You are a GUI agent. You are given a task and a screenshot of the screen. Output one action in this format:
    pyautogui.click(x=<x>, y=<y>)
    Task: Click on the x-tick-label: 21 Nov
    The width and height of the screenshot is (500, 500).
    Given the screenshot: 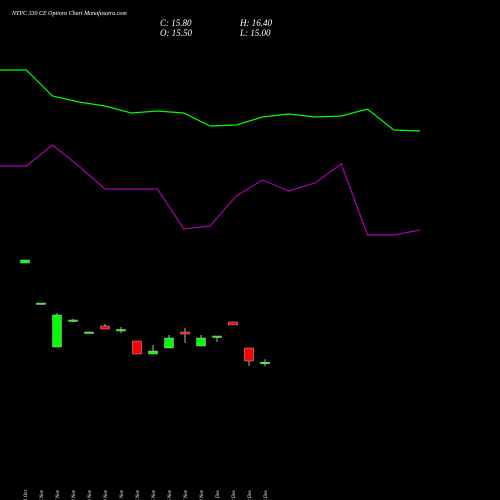 What is the action you would take?
    pyautogui.click(x=122, y=494)
    